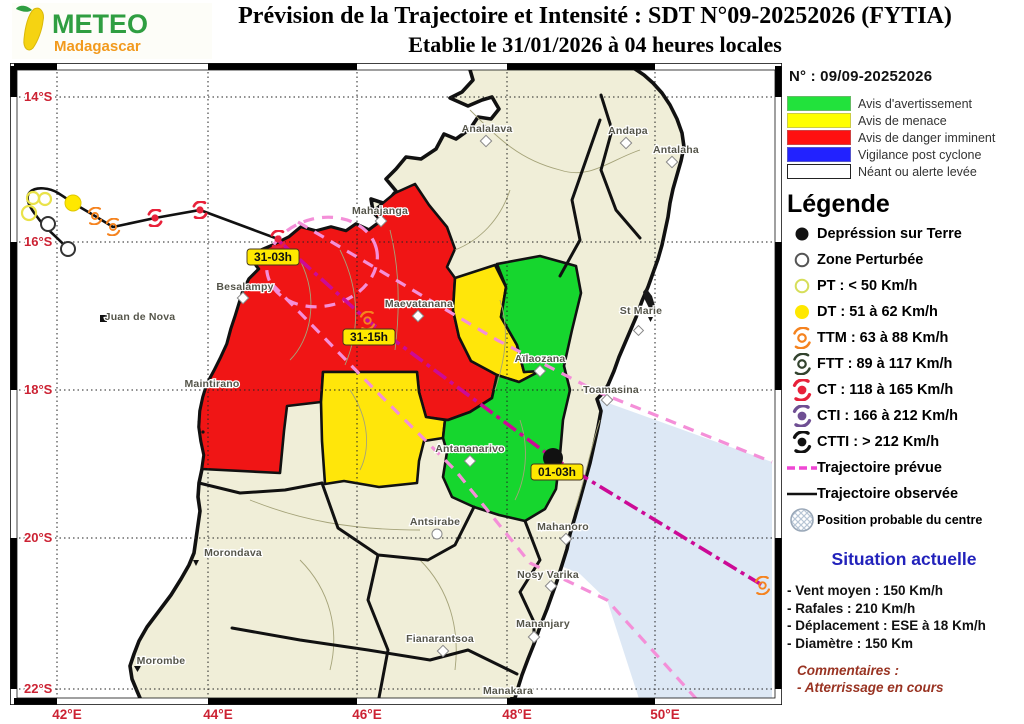 The height and width of the screenshot is (724, 1024). I want to click on city-ailaozana: Aïlaozana, so click(539, 365).